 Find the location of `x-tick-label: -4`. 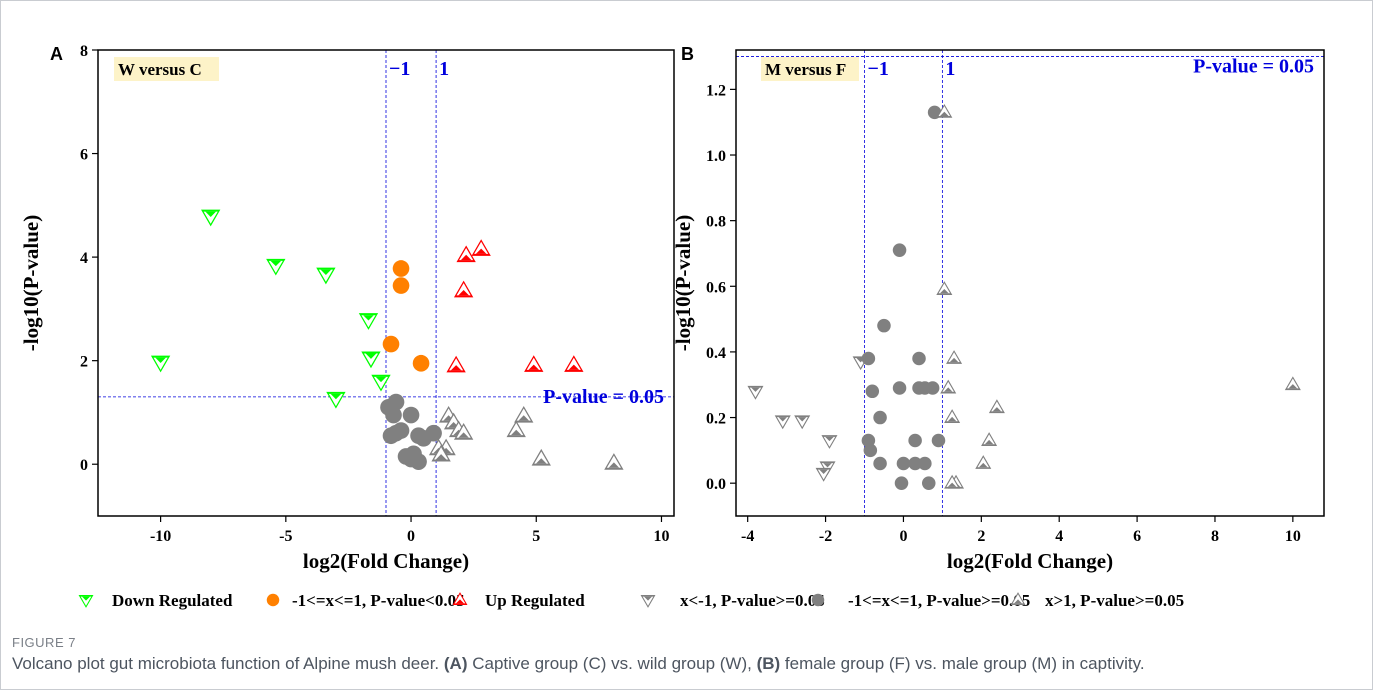

x-tick-label: -4 is located at coordinates (747, 536).